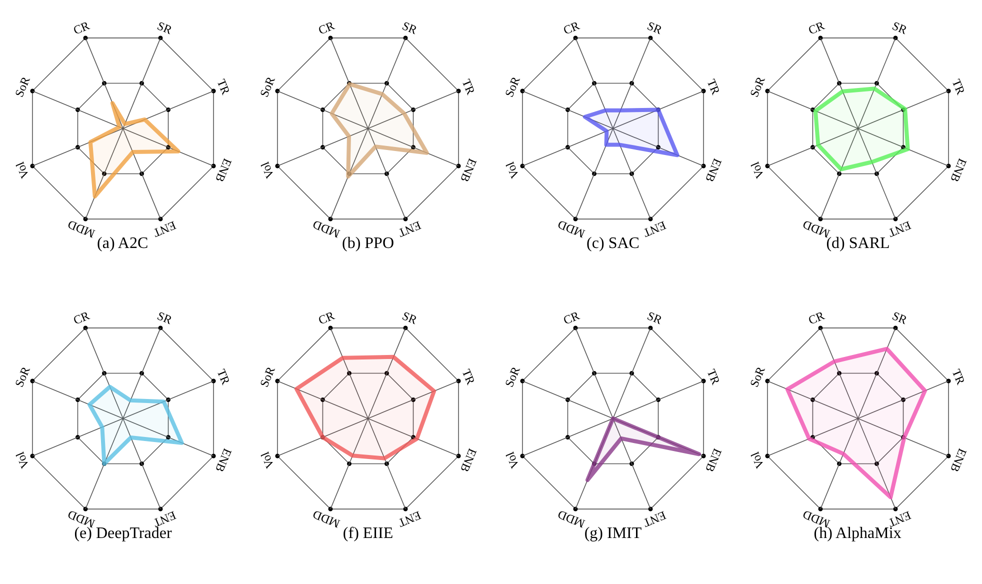 Image resolution: width=982 pixels, height=584 pixels. What do you see at coordinates (858, 533) in the screenshot?
I see `text: (h) AlphaMix` at bounding box center [858, 533].